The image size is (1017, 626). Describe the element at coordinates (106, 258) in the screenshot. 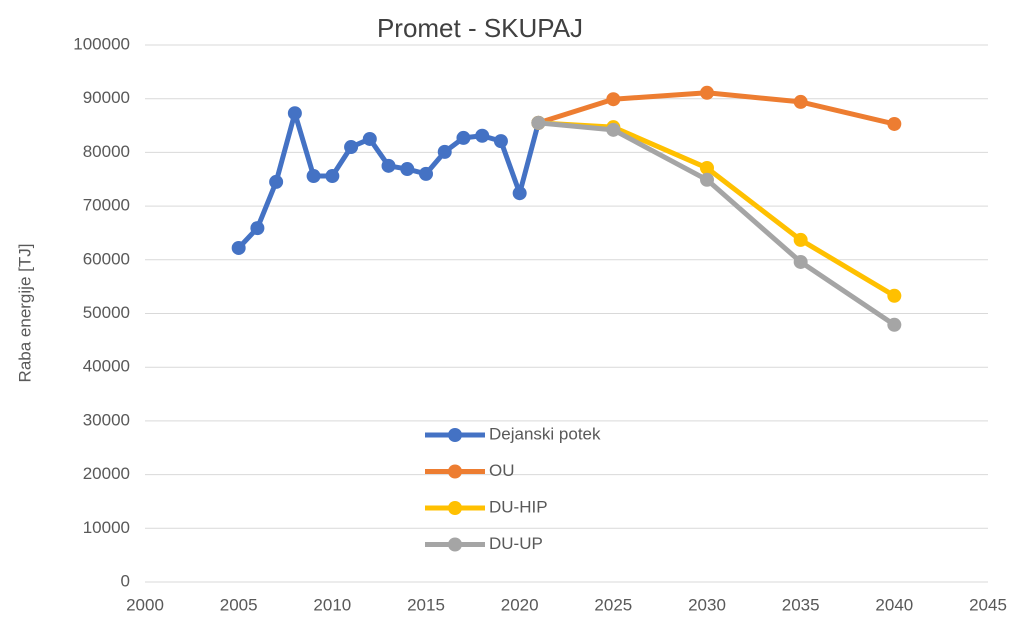

I see `y-tick-label: 60000` at that location.